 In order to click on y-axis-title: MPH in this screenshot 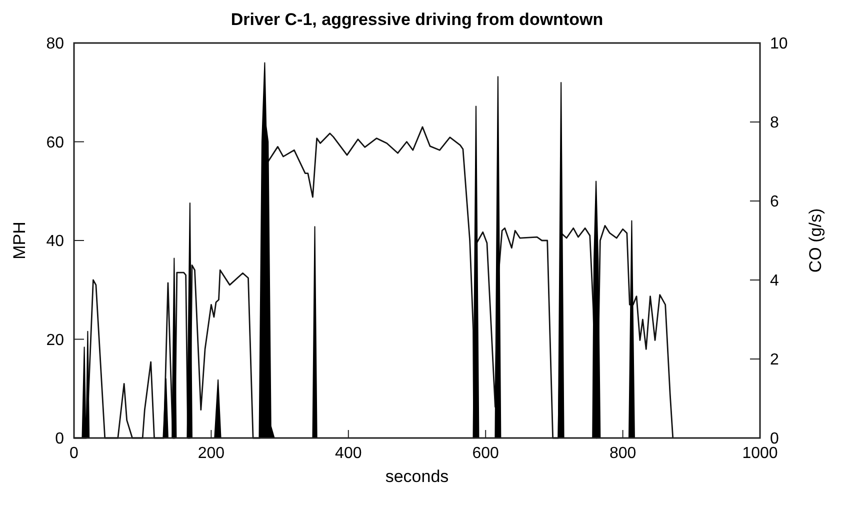, I will do `click(19, 241)`.